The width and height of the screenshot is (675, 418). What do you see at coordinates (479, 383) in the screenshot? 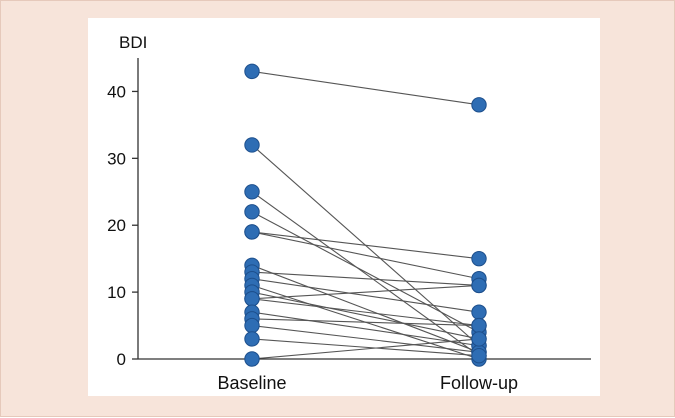
I see `category-label-follow-up: Follow-up` at bounding box center [479, 383].